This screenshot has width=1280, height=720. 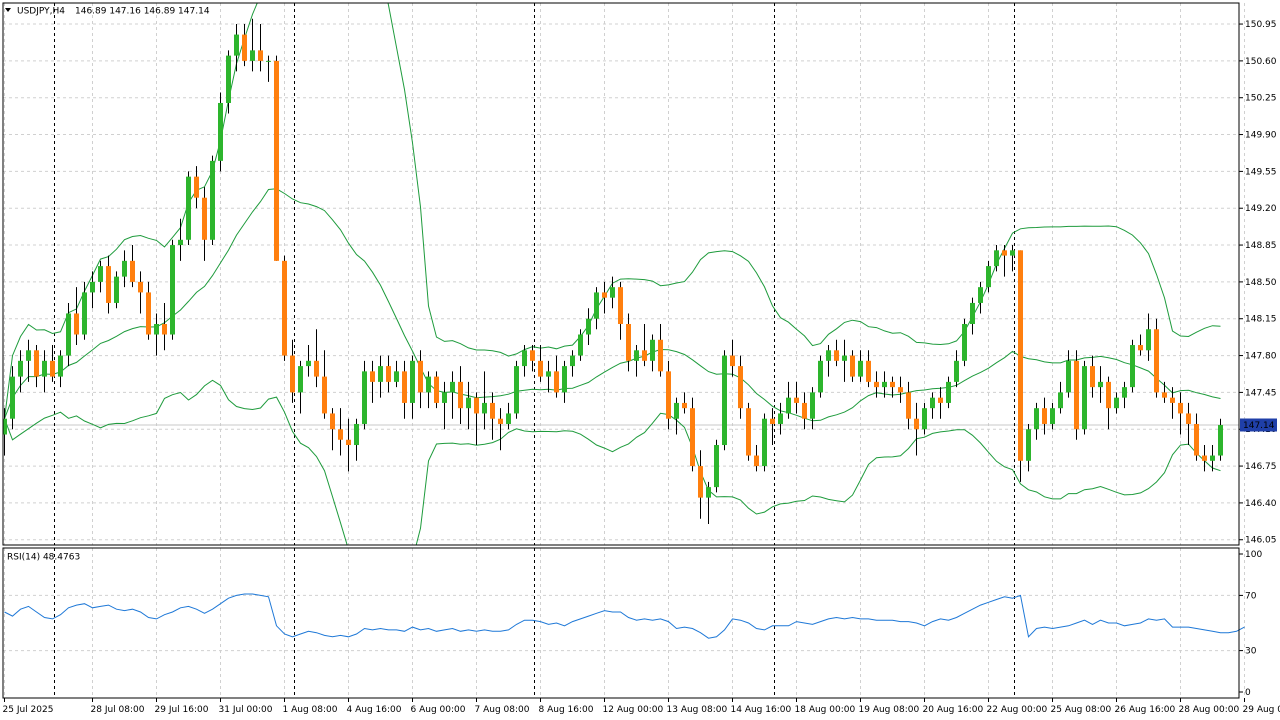 I want to click on caret-down-icon, so click(x=8, y=10).